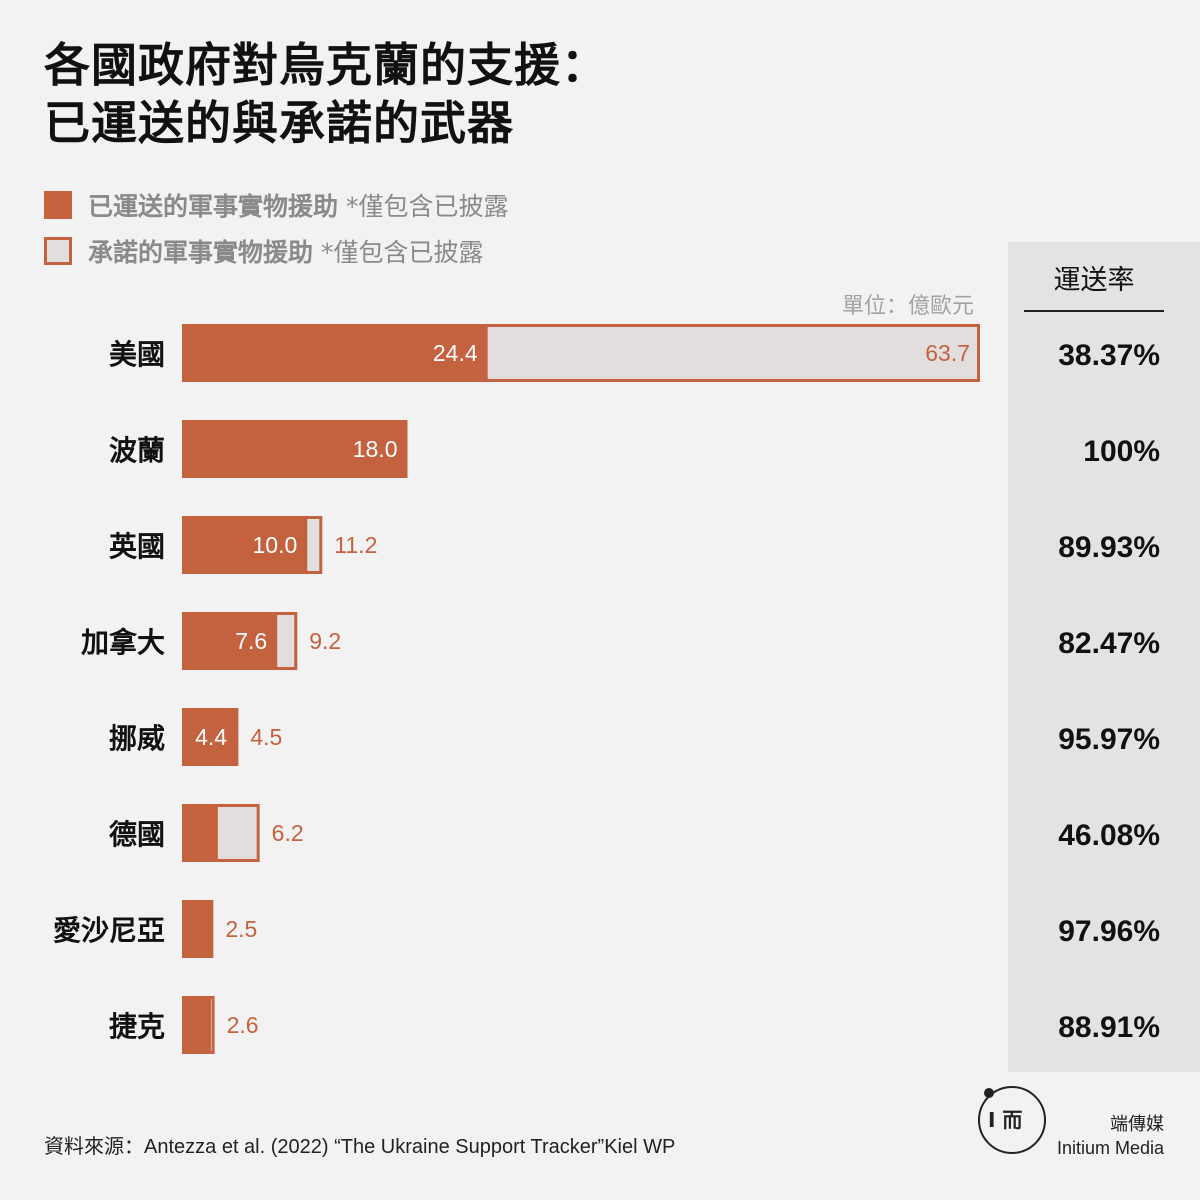  Describe the element at coordinates (58, 205) in the screenshot. I see `legend-swatch-delivered` at that location.